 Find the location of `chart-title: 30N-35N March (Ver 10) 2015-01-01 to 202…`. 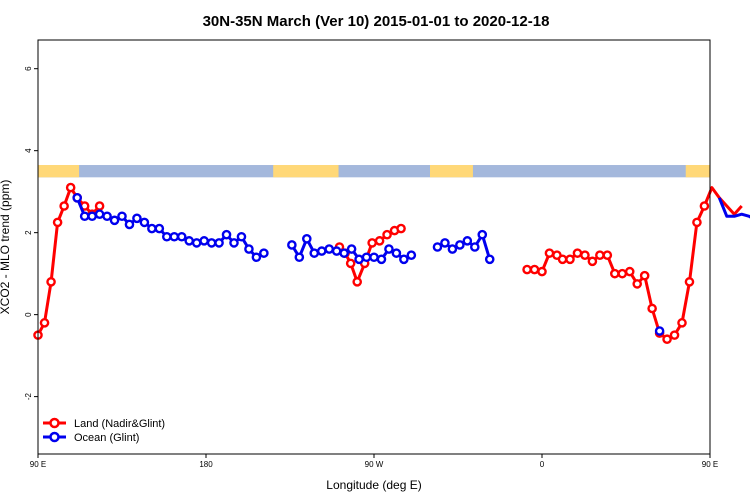

chart-title: 30N-35N March (Ver 10) 2015-01-01 to 202… is located at coordinates (376, 21).